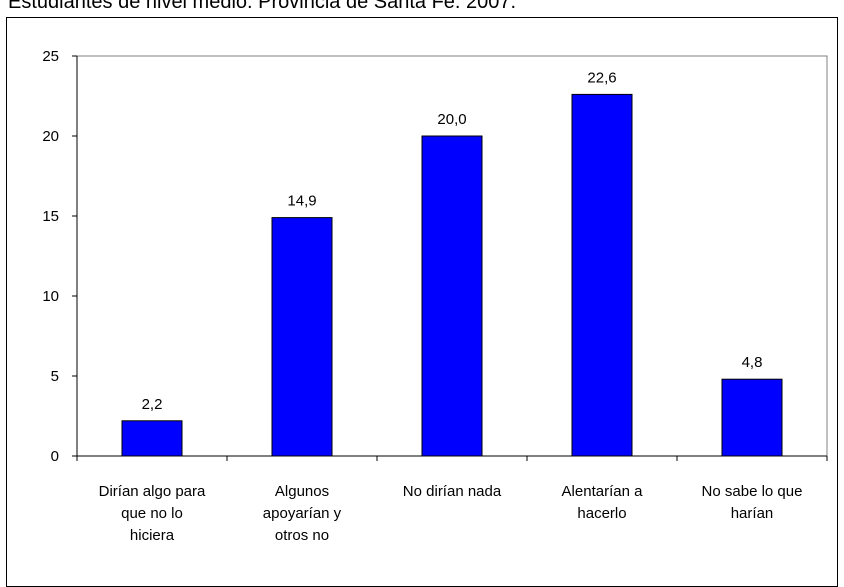 The width and height of the screenshot is (844, 587). What do you see at coordinates (152, 404) in the screenshot?
I see `data-label: 2,2` at bounding box center [152, 404].